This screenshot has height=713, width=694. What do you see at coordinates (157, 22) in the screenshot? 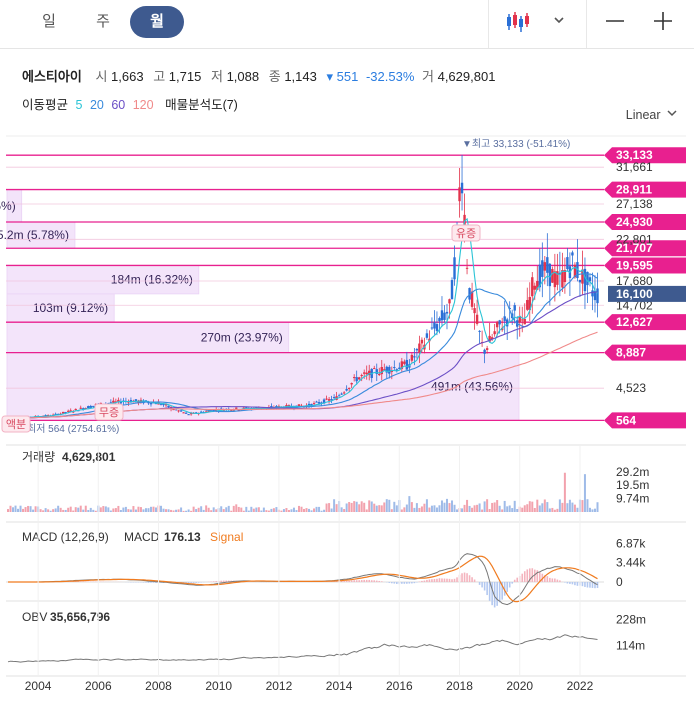
I see `tab-month: 월` at bounding box center [157, 22].